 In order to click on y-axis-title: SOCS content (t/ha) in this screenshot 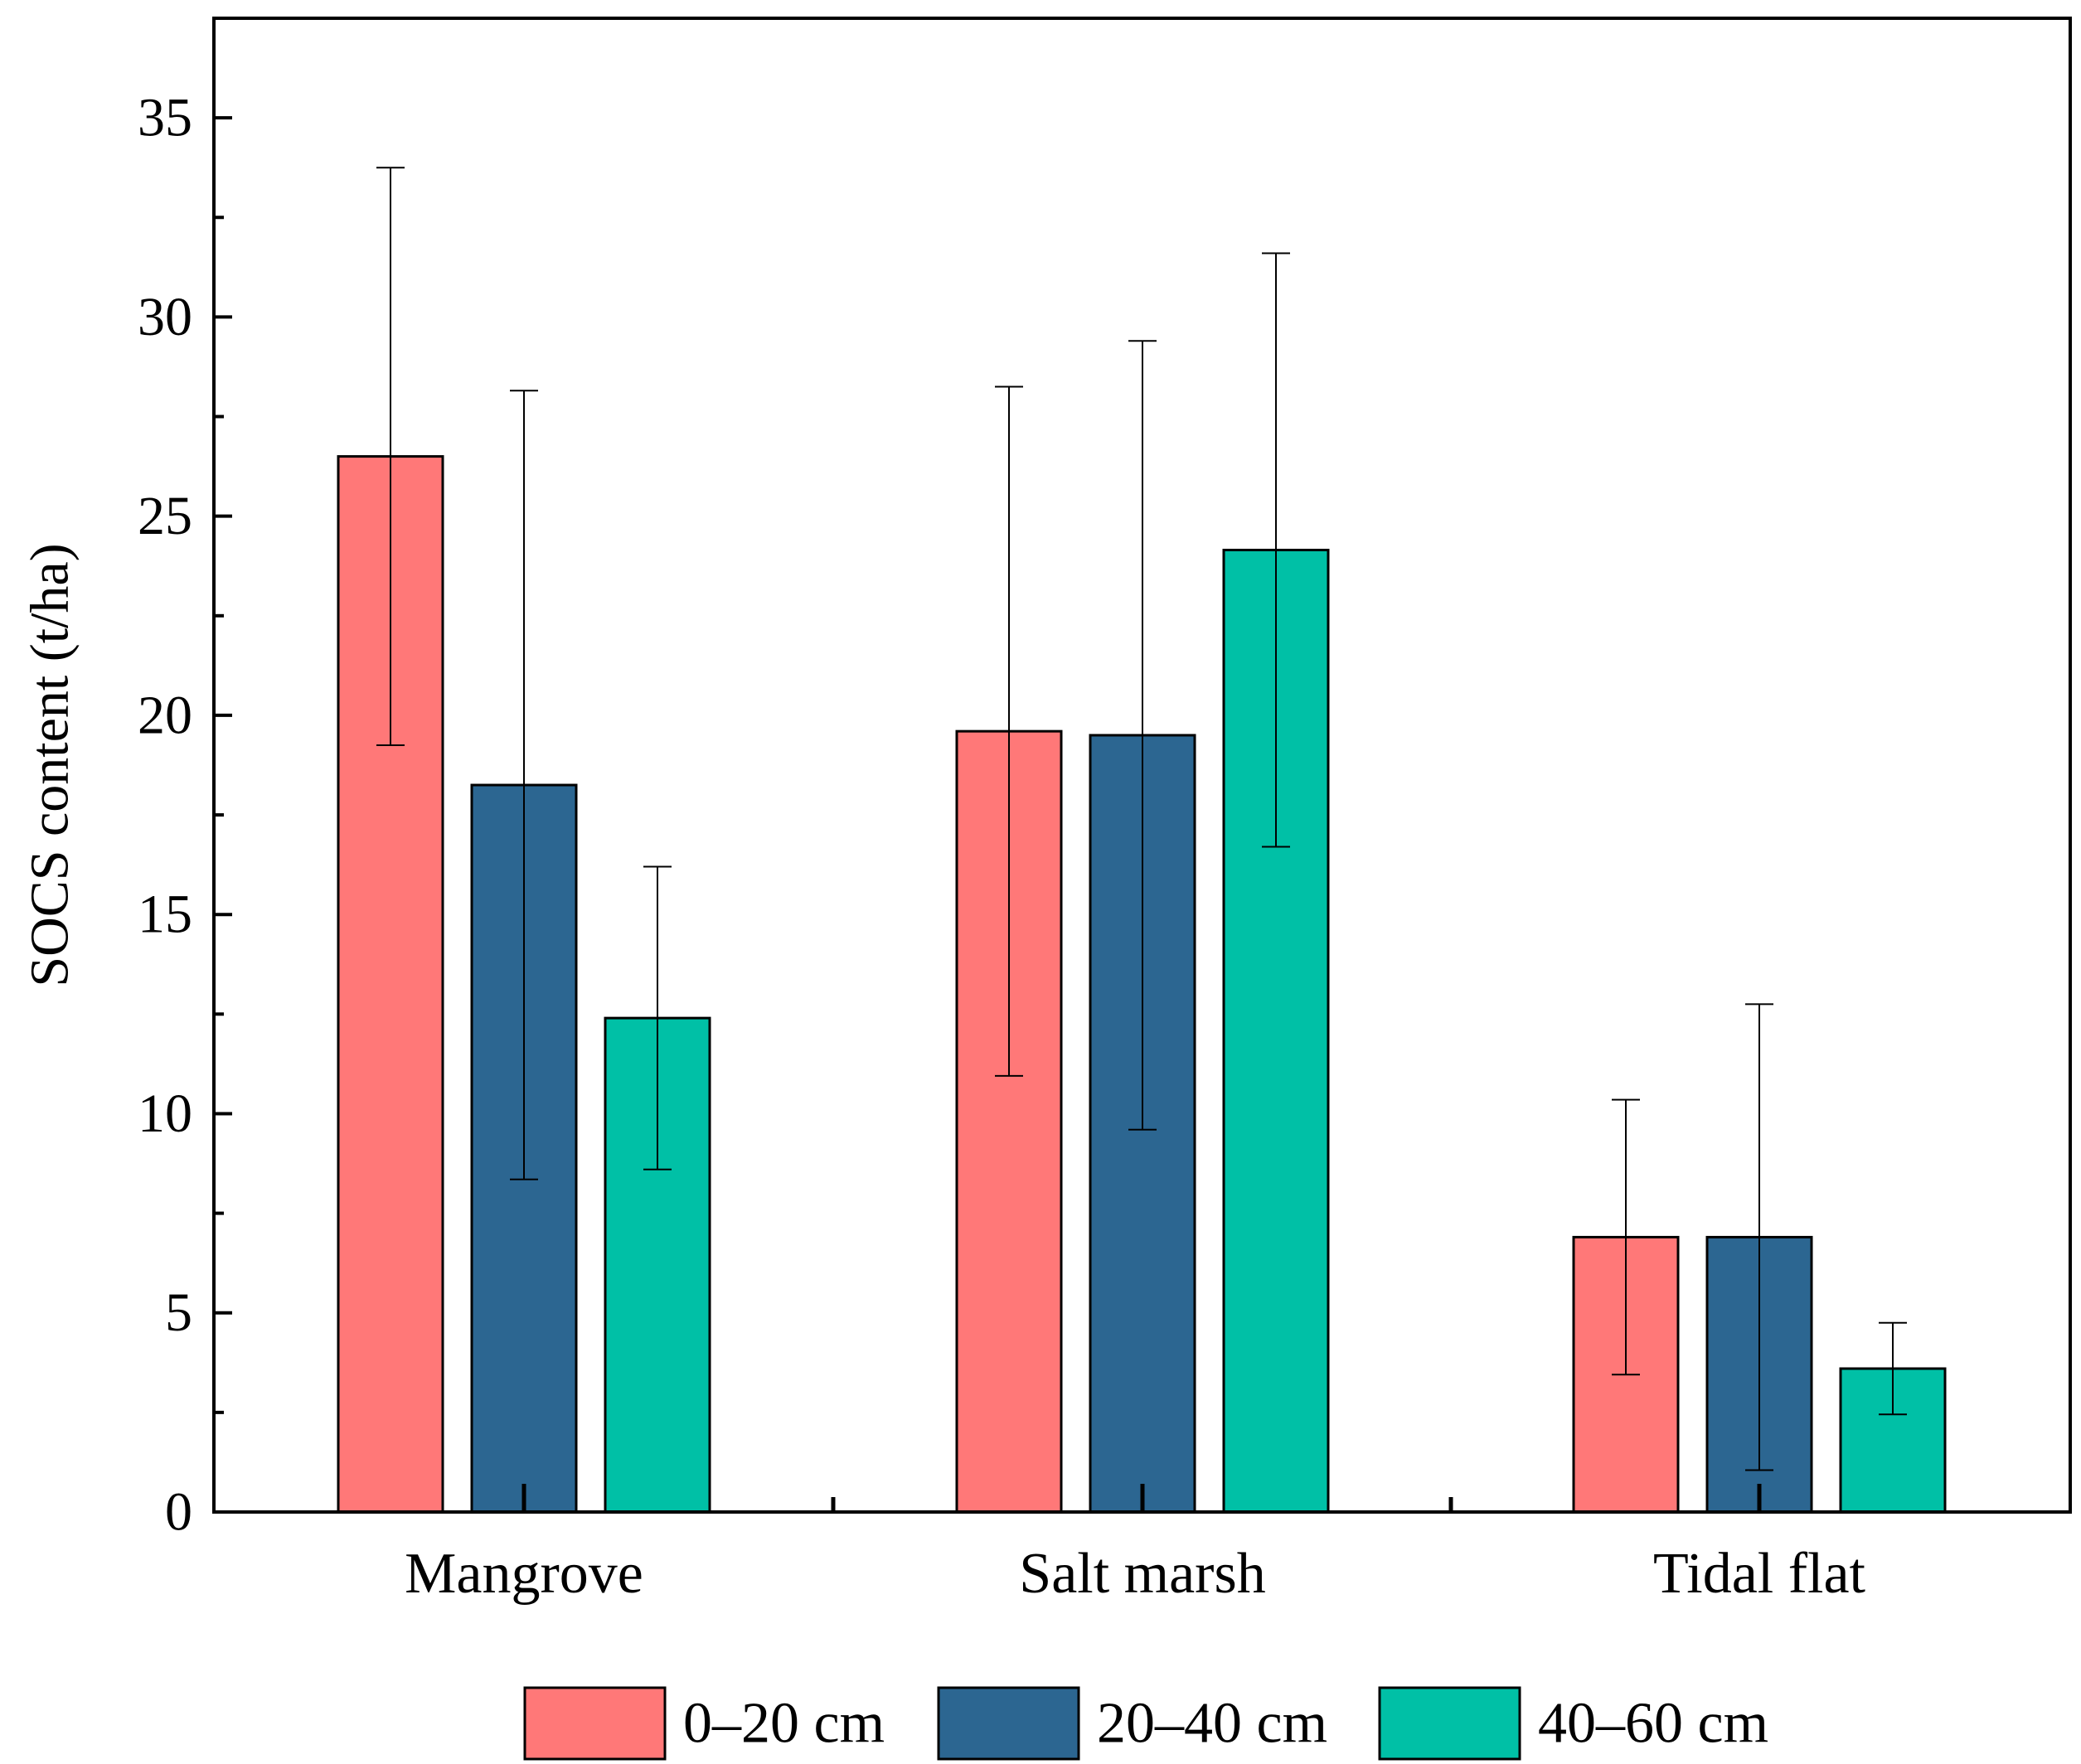, I will do `click(50, 764)`.